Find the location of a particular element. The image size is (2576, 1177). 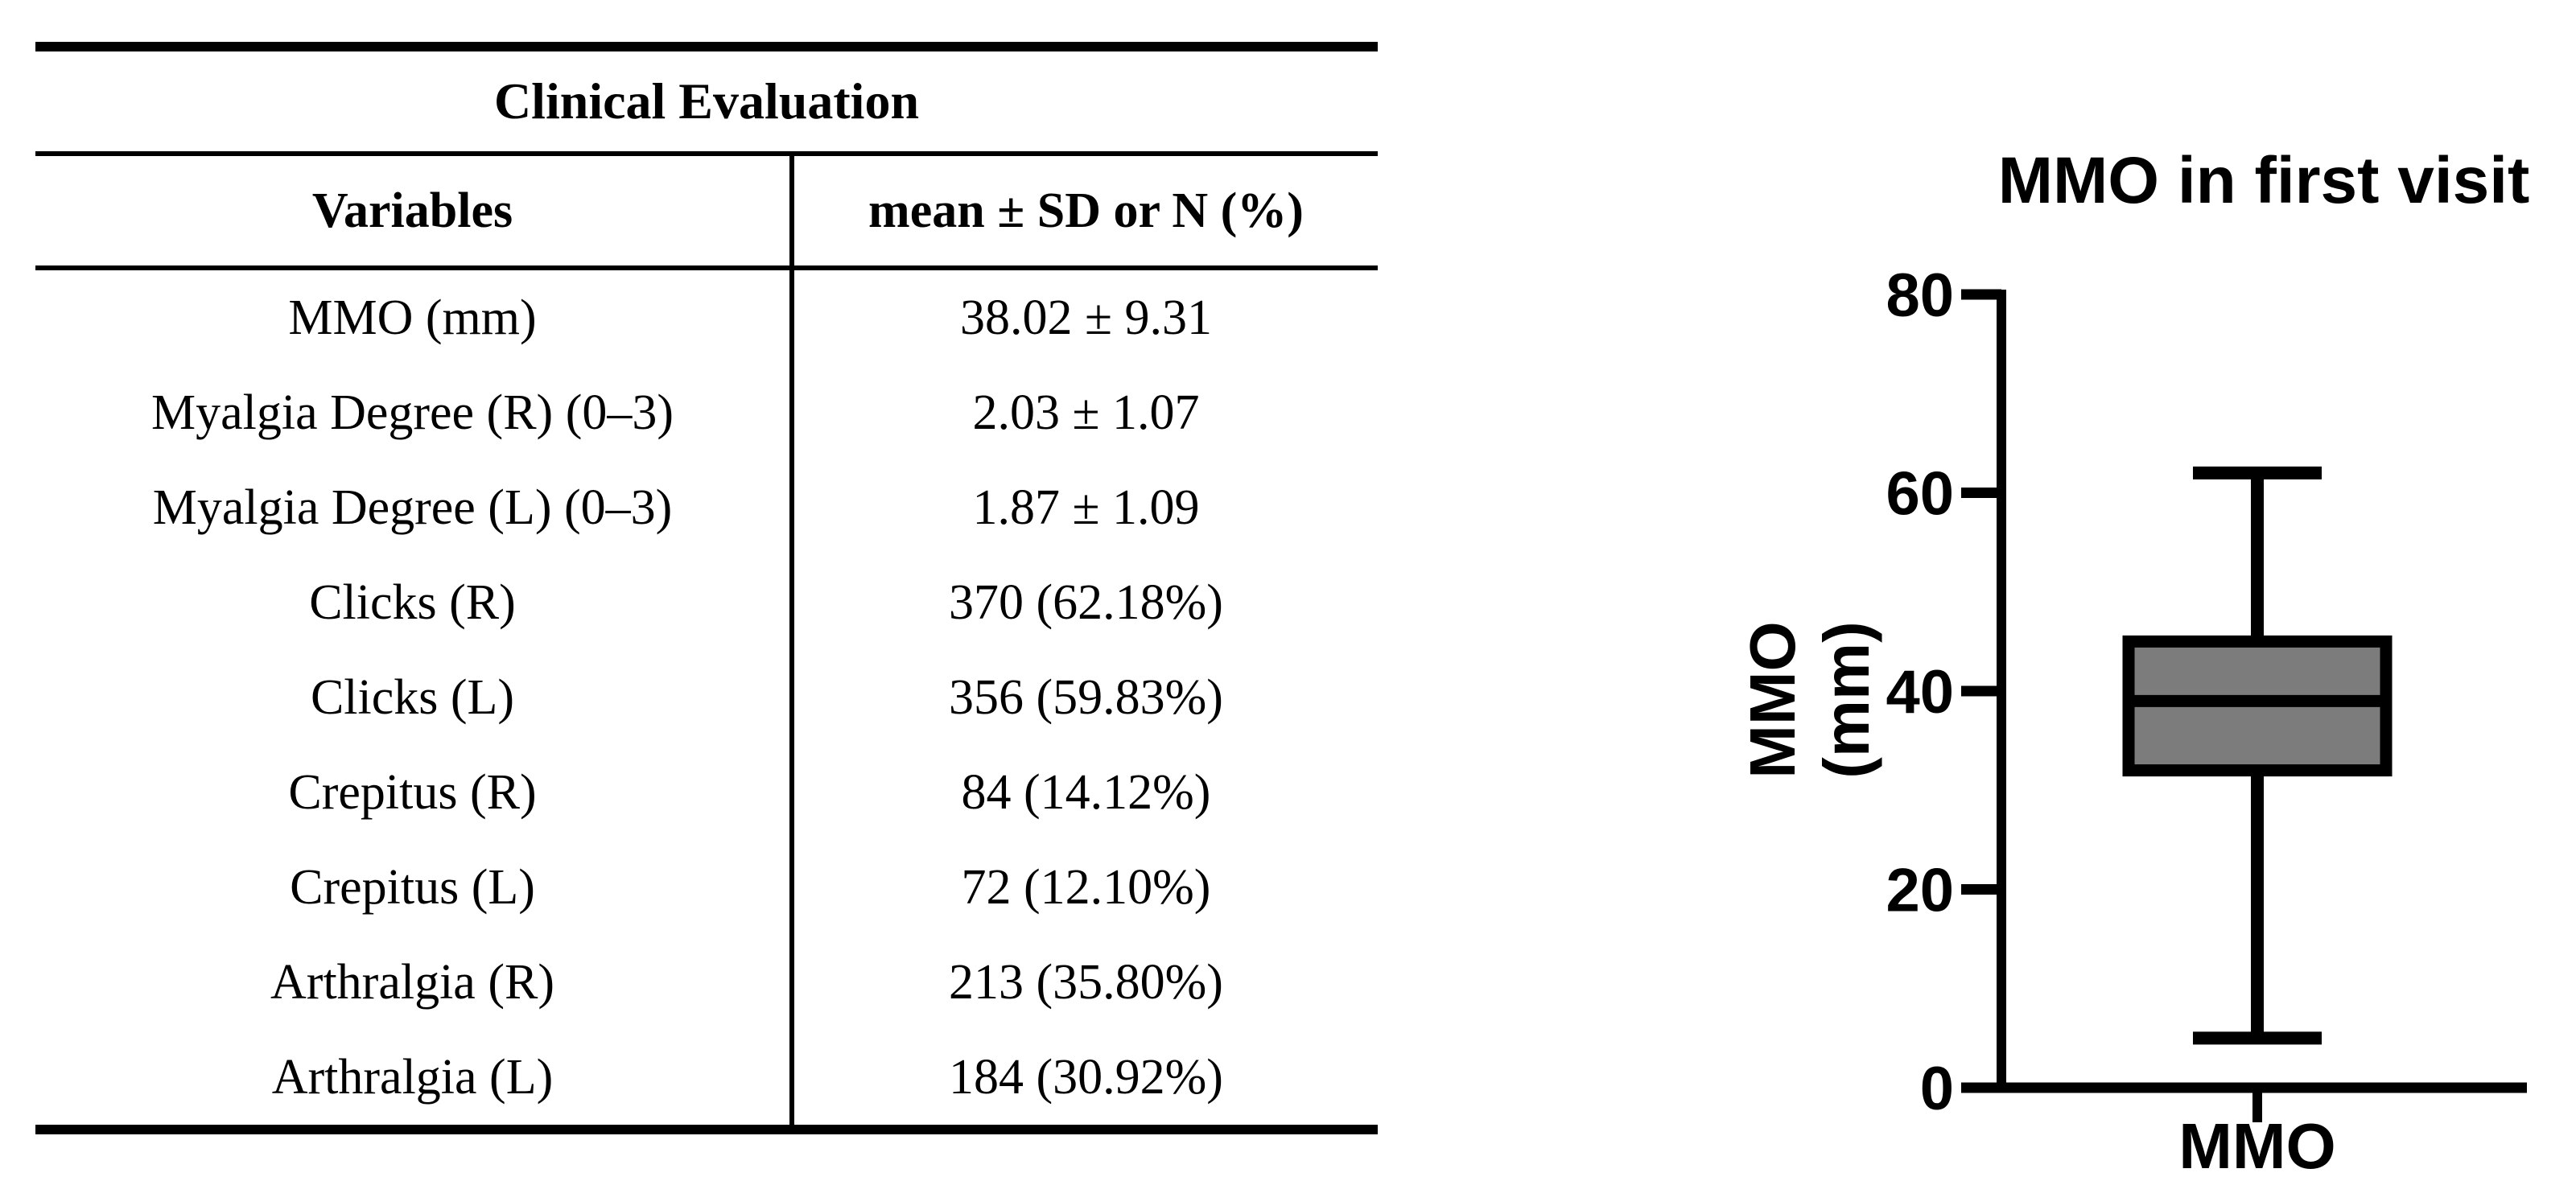

y-tick-label: 0 is located at coordinates (1937, 1089).